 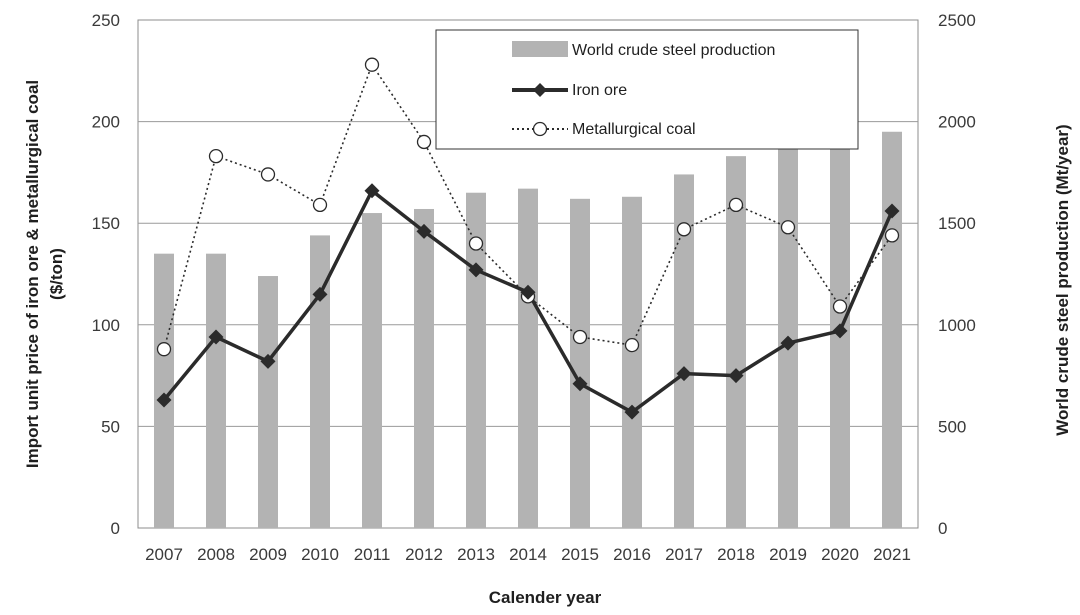 I want to click on legend-swatch-iron-ore-marker, so click(x=540, y=90).